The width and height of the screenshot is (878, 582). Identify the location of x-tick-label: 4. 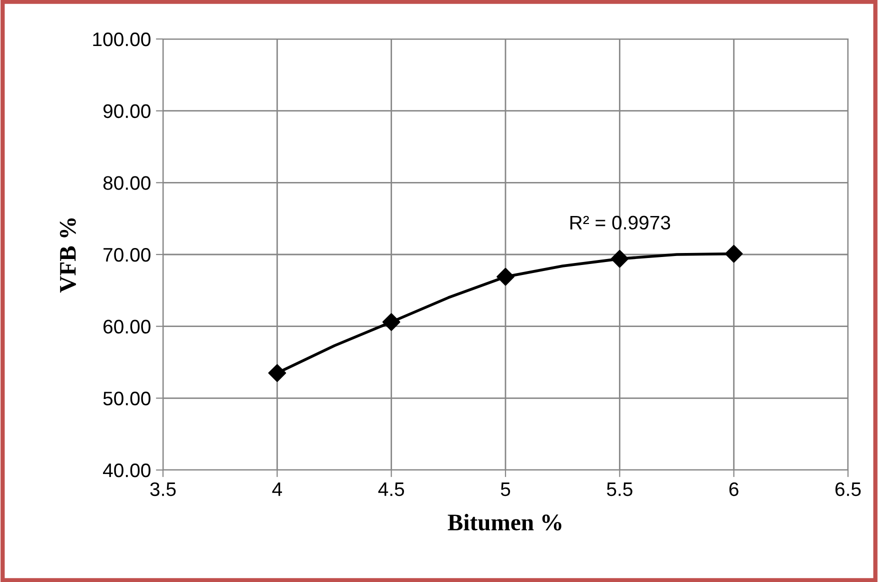
(277, 489).